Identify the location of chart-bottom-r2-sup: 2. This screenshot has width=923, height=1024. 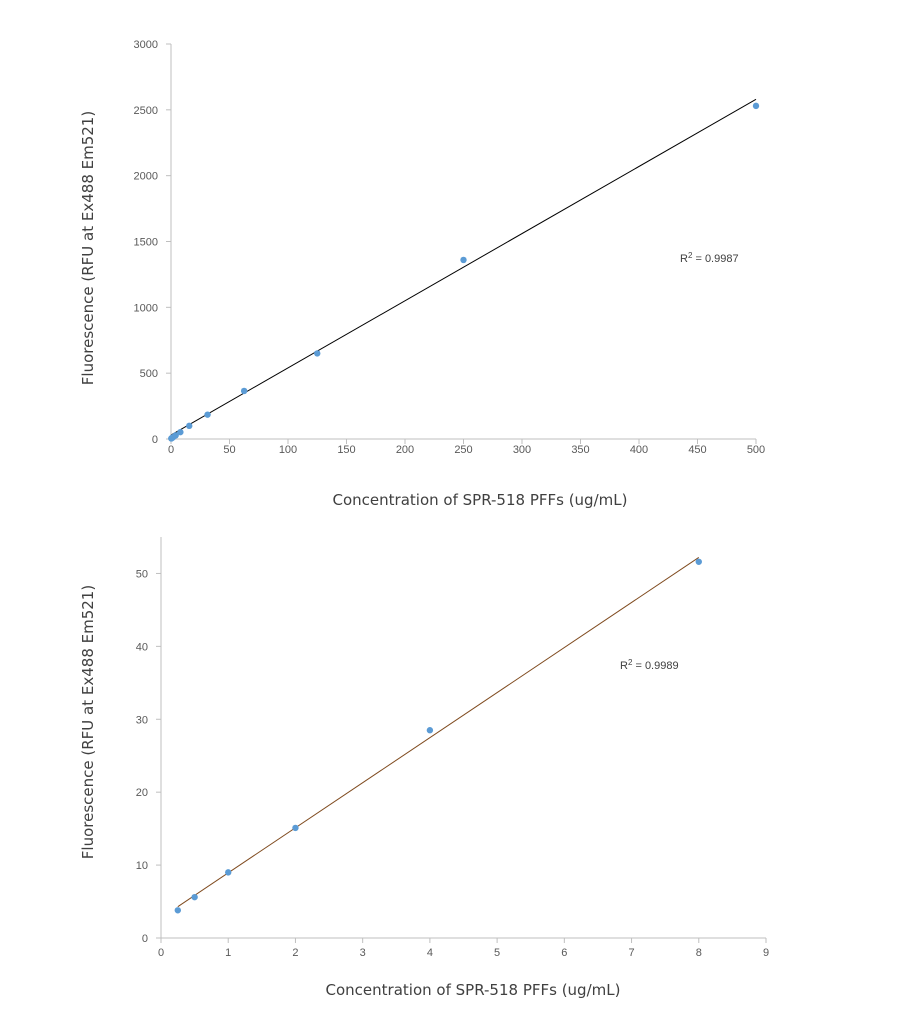
(630, 662).